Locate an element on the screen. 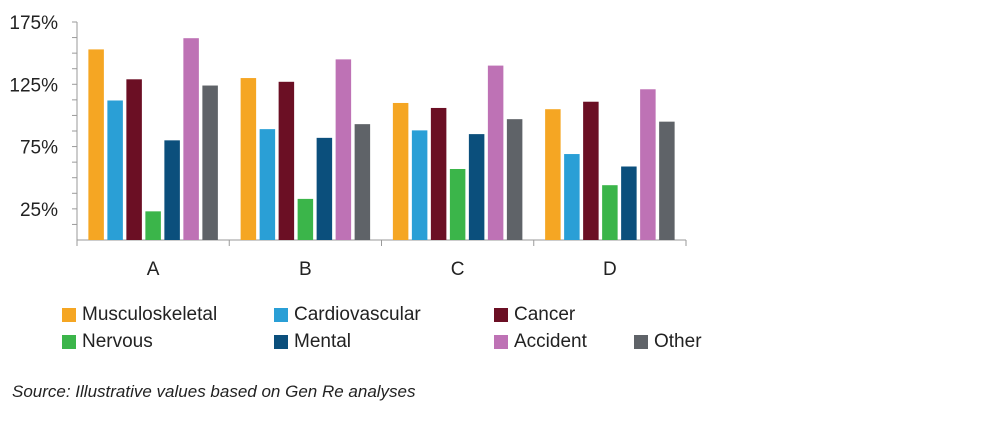  legend-item-musculoskeletal: Musculoskeletal is located at coordinates (139, 315).